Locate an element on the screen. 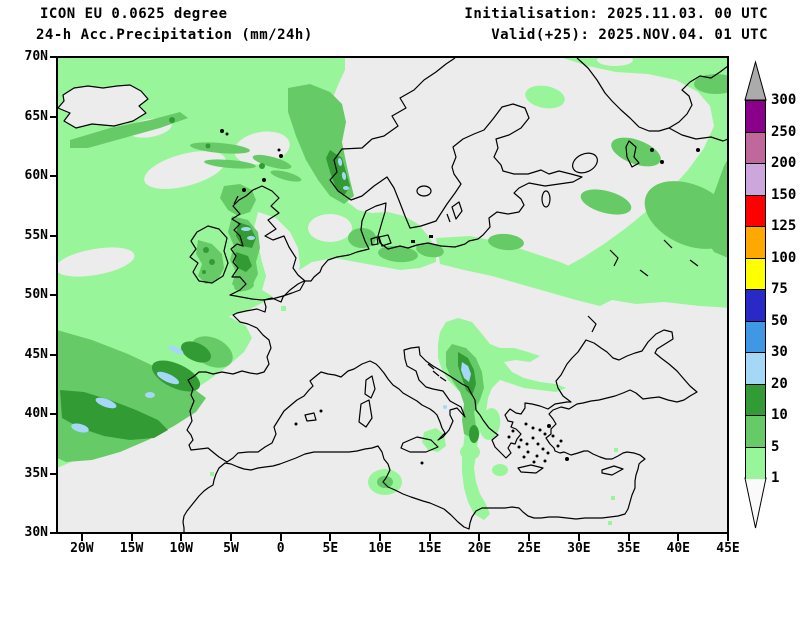  colorbar-level-label: 200 is located at coordinates (784, 163).